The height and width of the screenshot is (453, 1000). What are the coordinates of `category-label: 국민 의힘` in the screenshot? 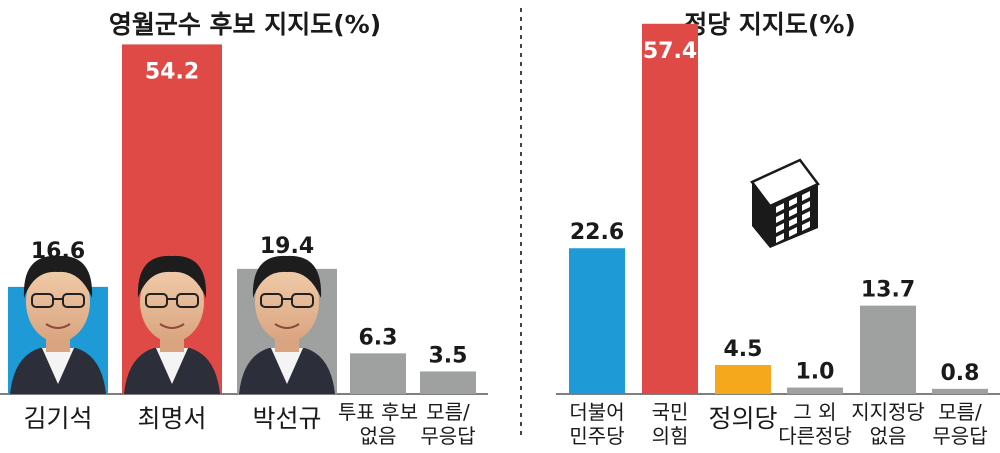 It's located at (670, 424).